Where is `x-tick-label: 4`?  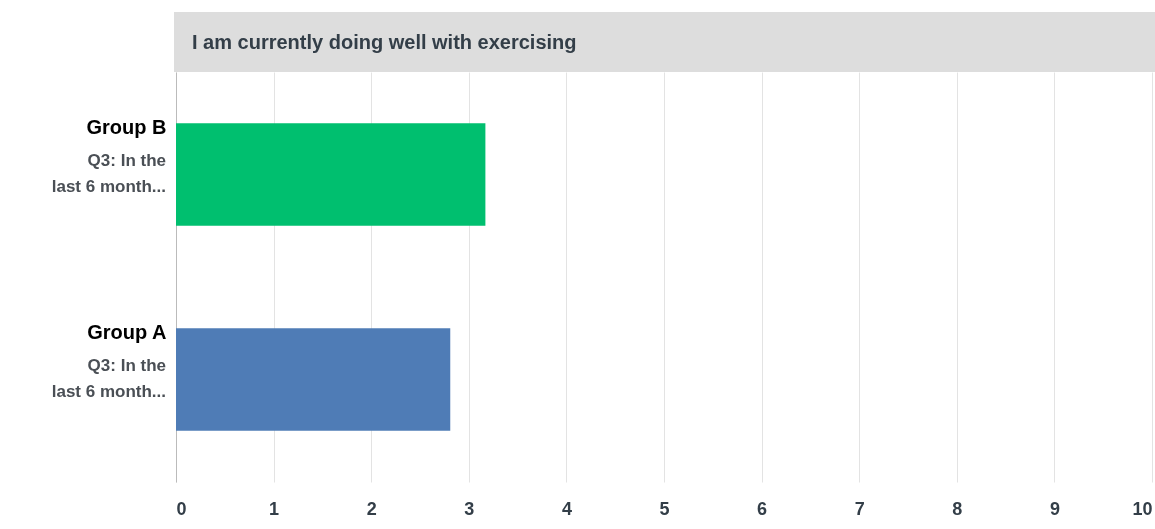 x-tick-label: 4 is located at coordinates (566, 508).